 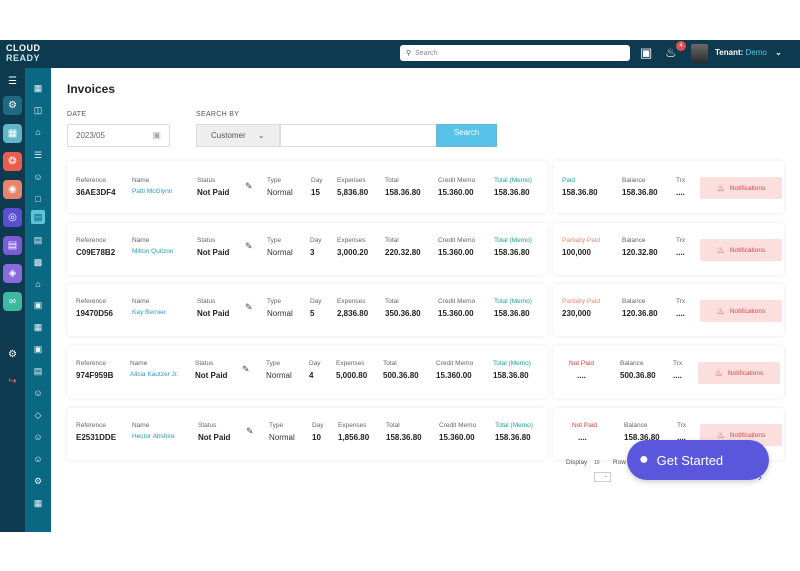 I want to click on customer-name-link: Patti McGlynn, so click(x=152, y=191).